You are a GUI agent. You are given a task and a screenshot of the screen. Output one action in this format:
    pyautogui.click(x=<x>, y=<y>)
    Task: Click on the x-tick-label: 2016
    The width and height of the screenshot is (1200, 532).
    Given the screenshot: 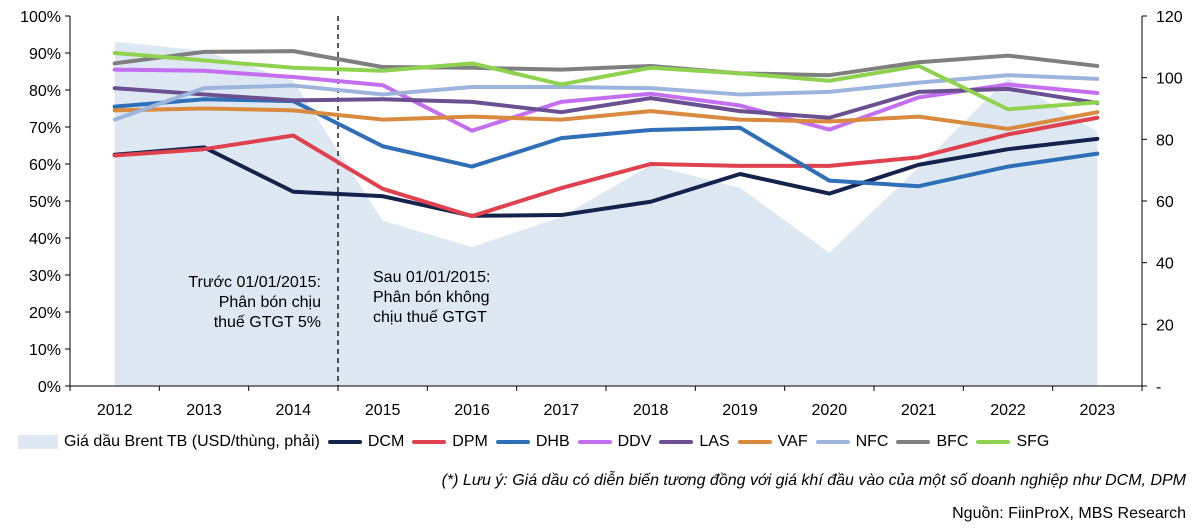 What is the action you would take?
    pyautogui.click(x=472, y=410)
    